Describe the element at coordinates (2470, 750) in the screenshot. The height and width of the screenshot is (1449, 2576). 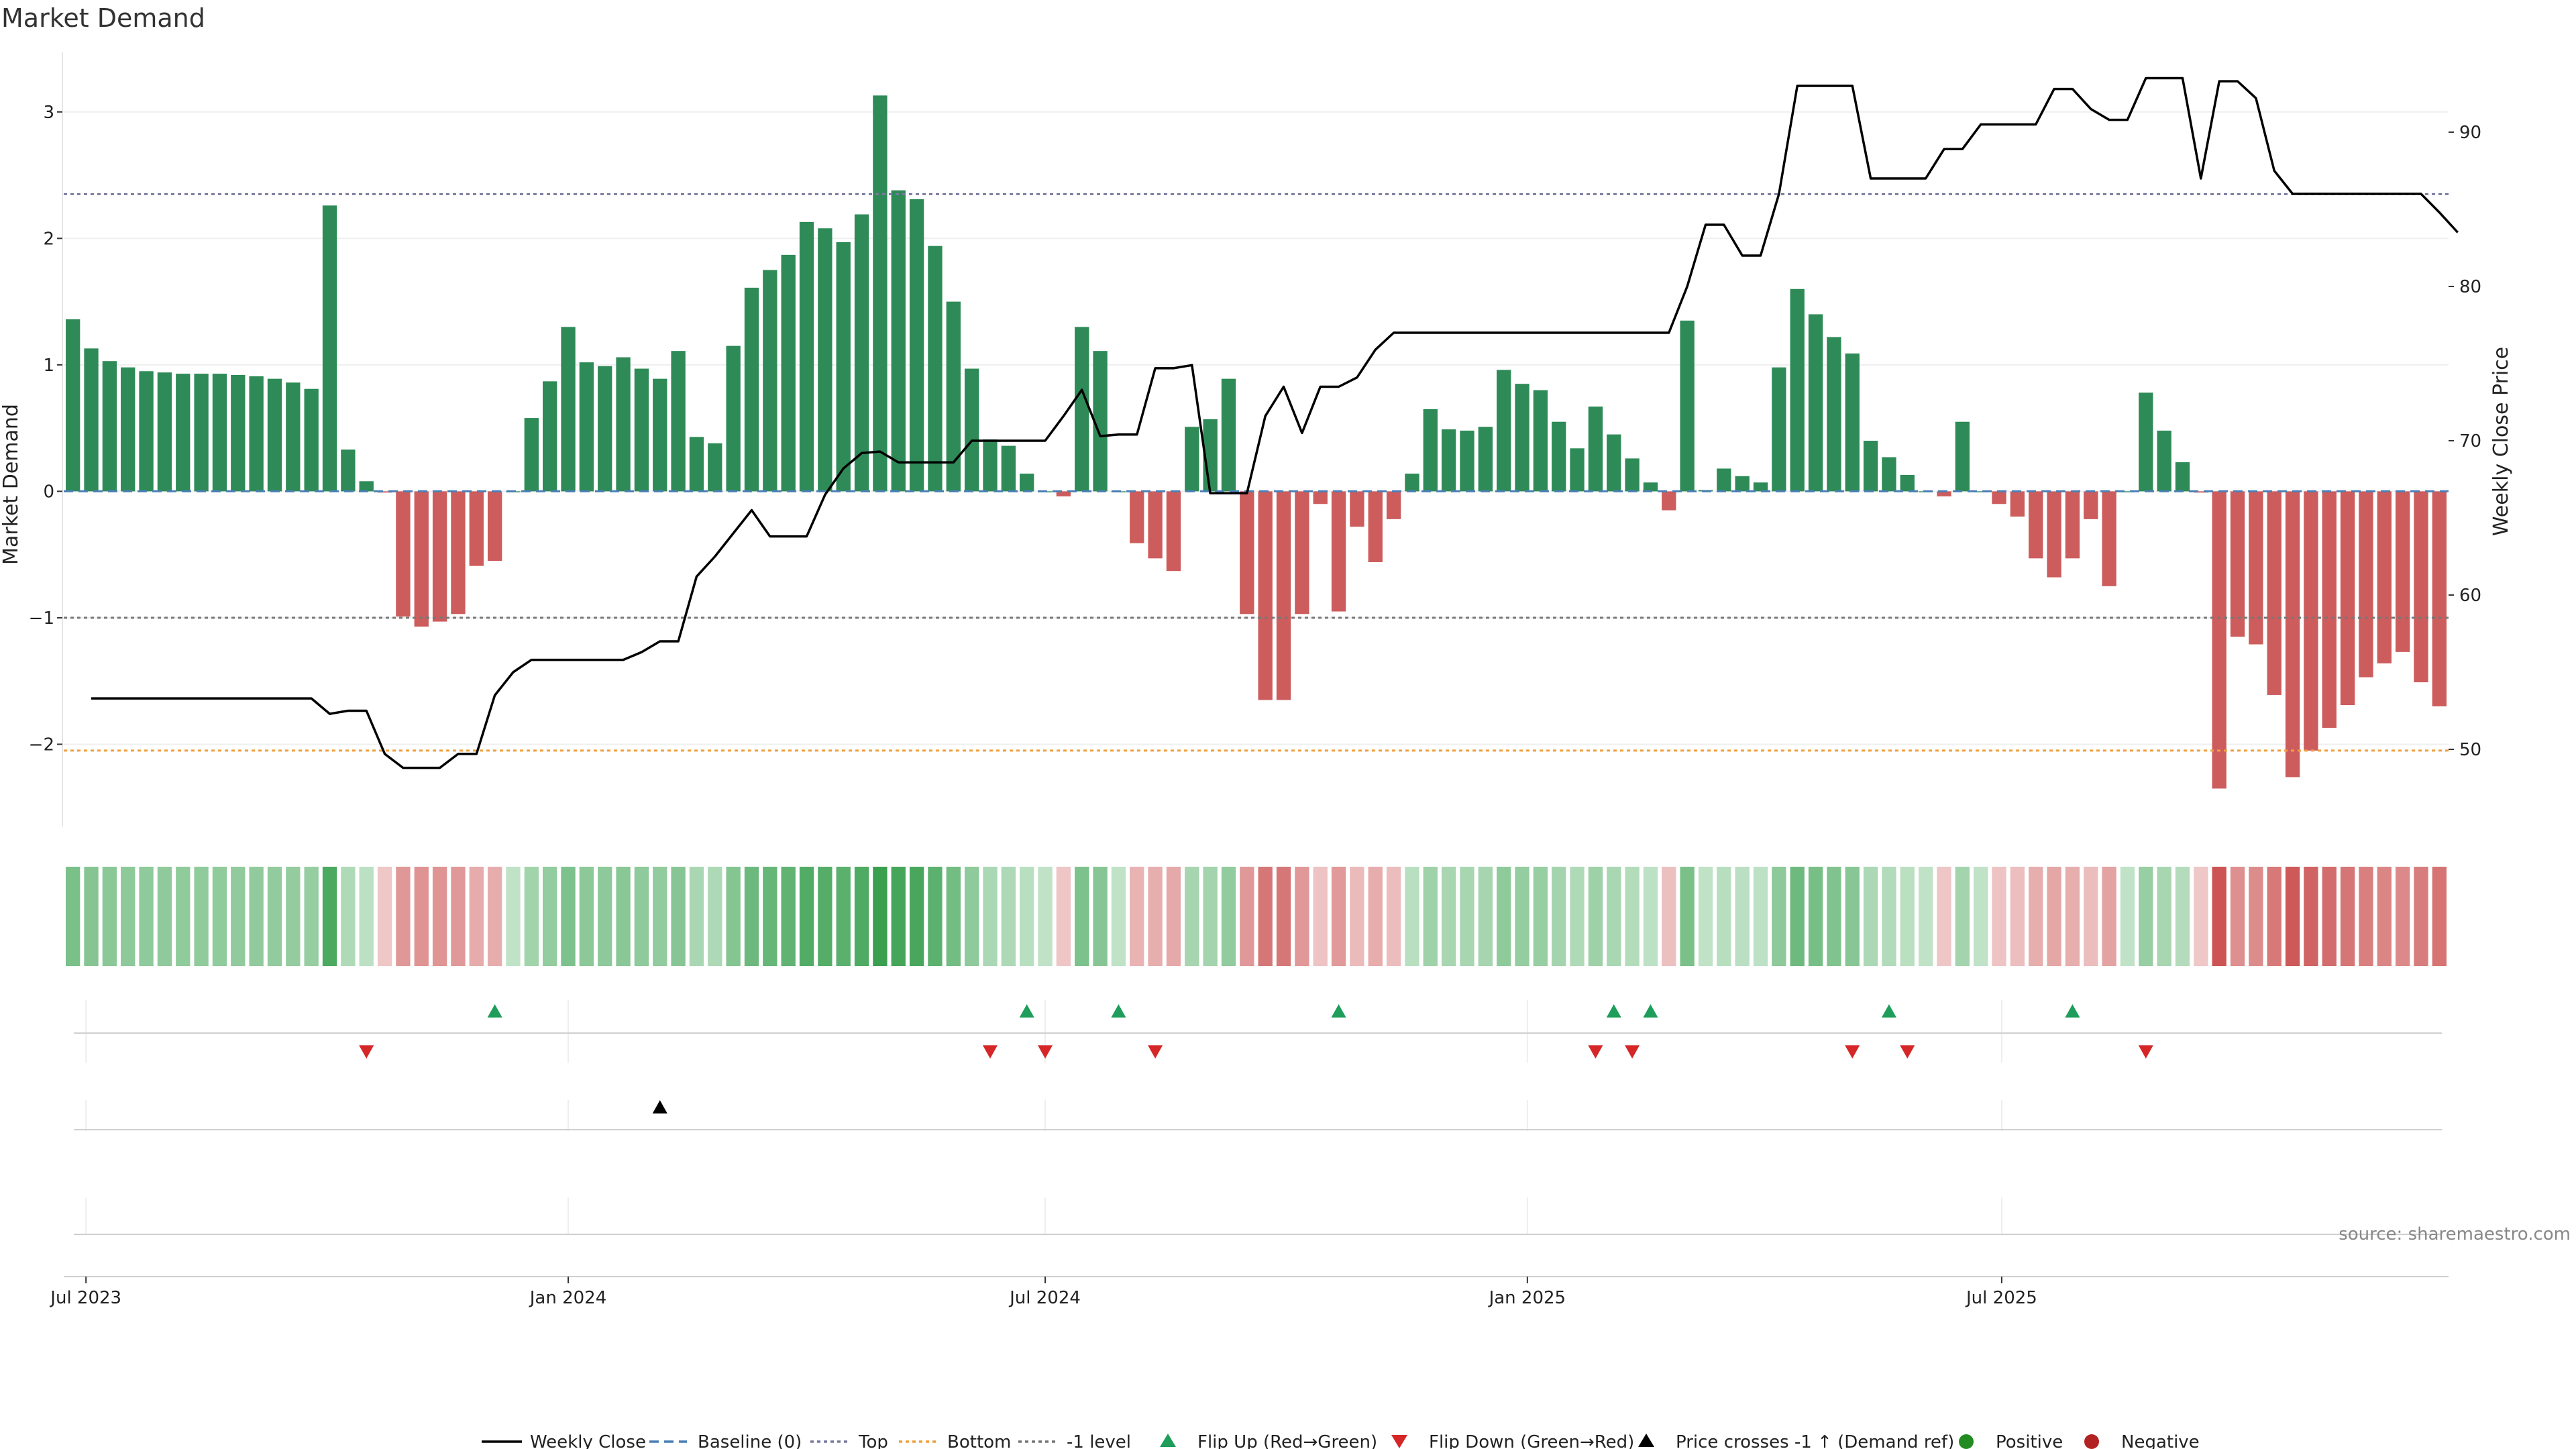
I see `y2-tick-label: 50` at that location.